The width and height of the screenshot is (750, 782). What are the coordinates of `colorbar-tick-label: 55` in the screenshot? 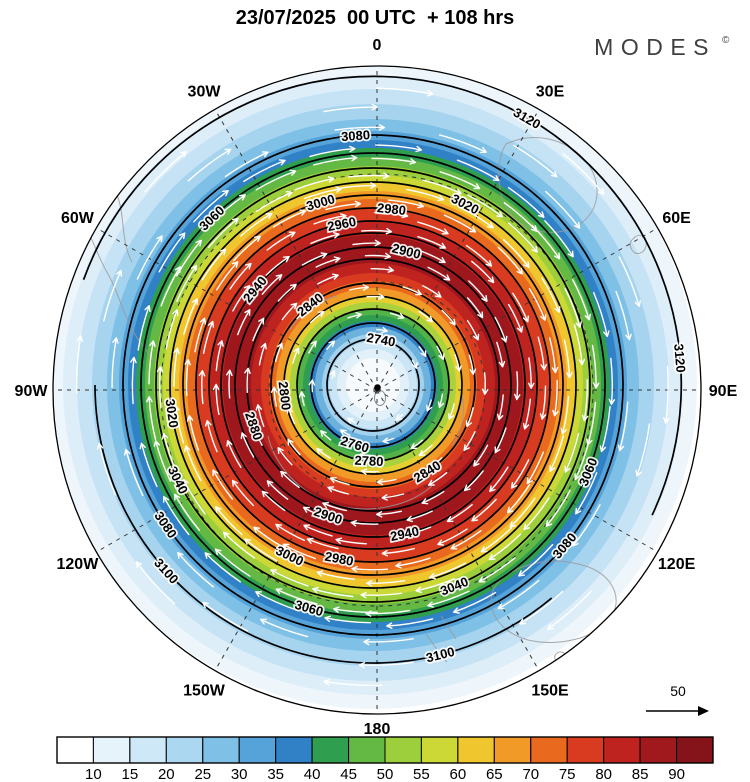 It's located at (421, 774).